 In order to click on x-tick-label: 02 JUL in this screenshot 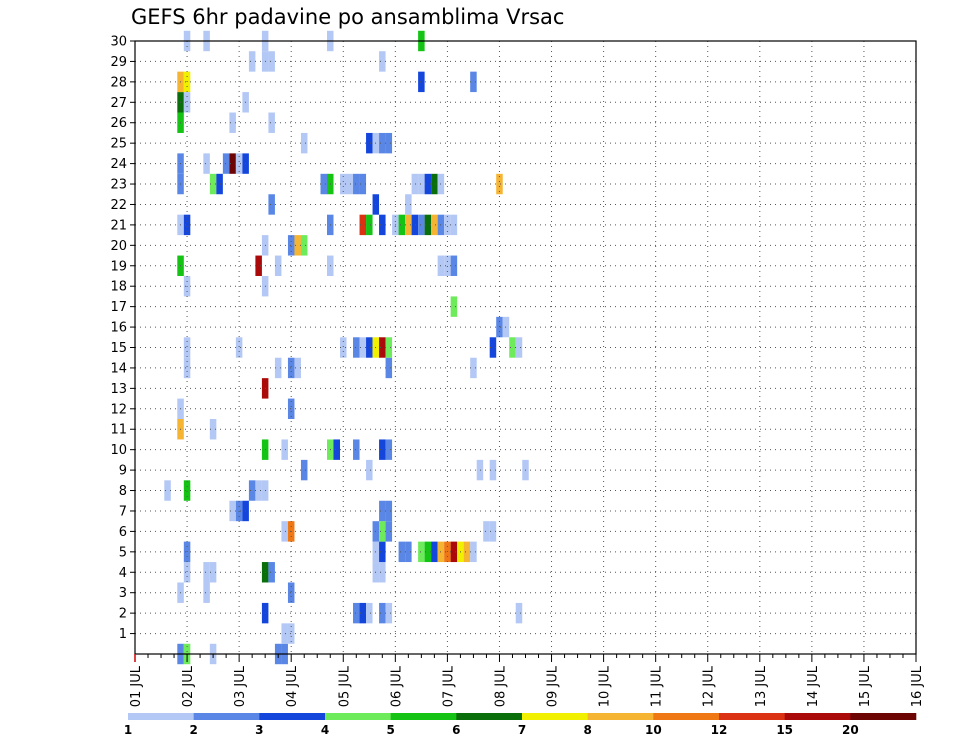, I will do `click(188, 686)`.